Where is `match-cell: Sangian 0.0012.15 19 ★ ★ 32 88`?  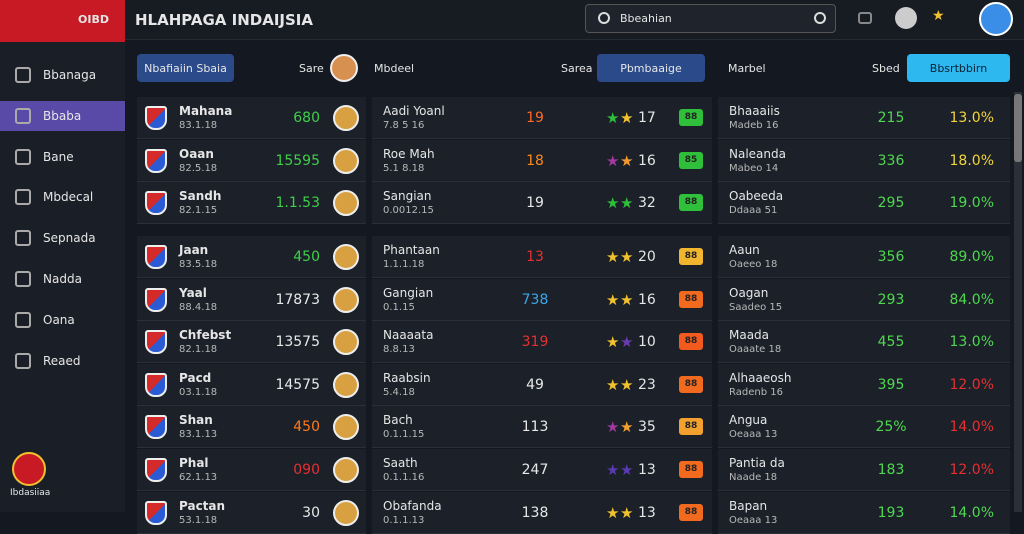 match-cell: Sangian 0.0012.15 19 ★ ★ 32 88 is located at coordinates (542, 203).